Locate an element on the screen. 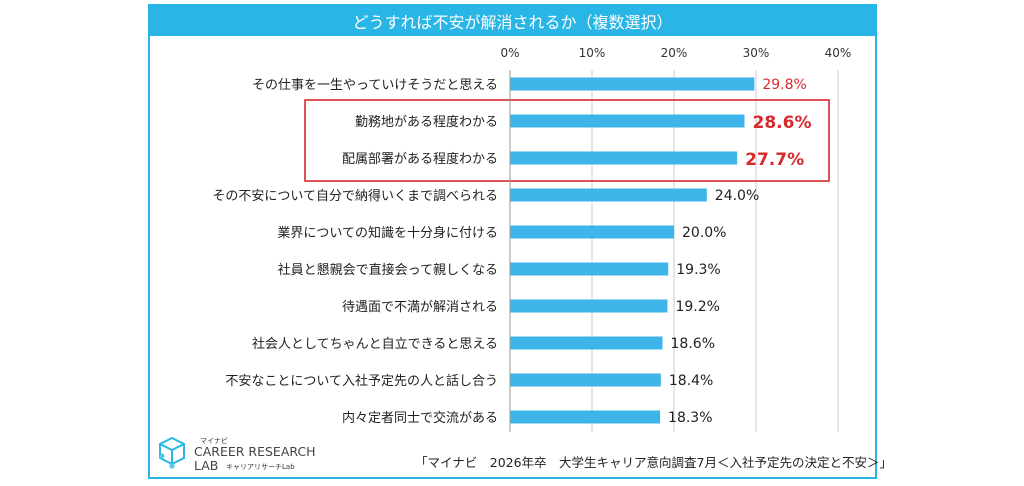 The width and height of the screenshot is (1024, 486). highlight-box is located at coordinates (567, 140).